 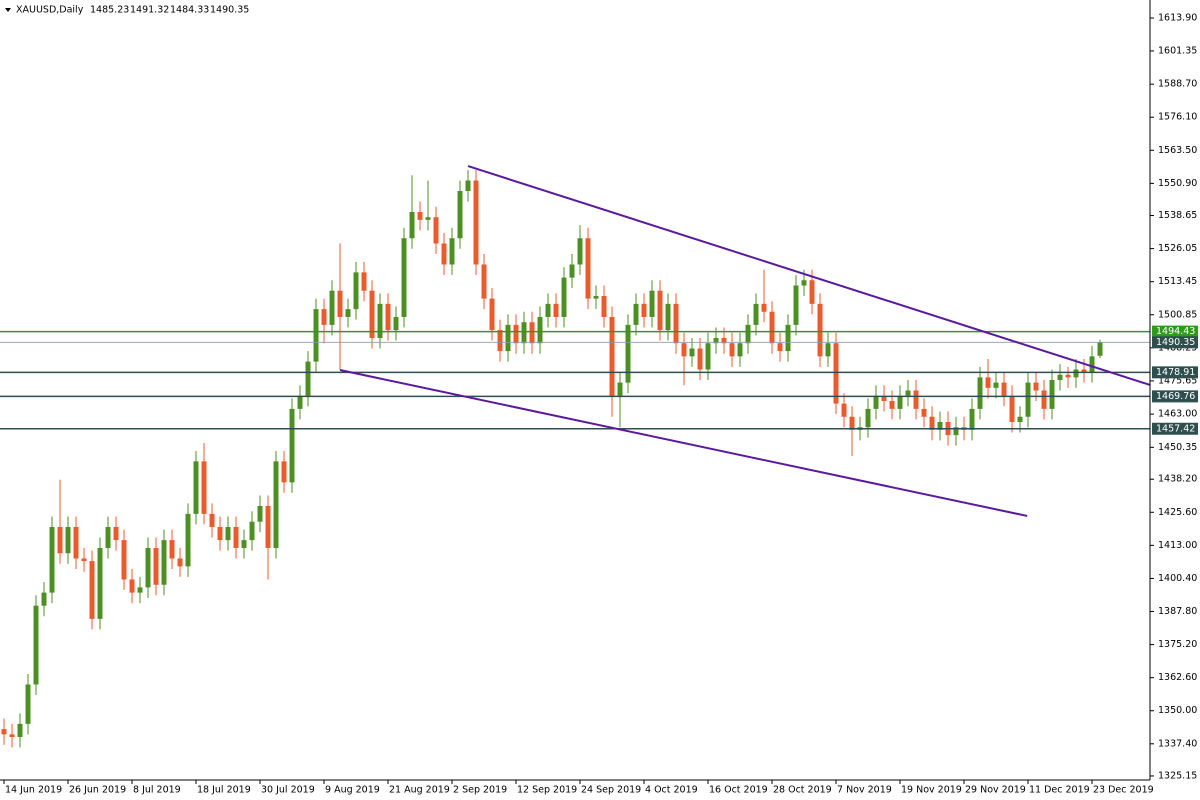 I want to click on x-tick-label: 24 Sep 2019, so click(x=611, y=790).